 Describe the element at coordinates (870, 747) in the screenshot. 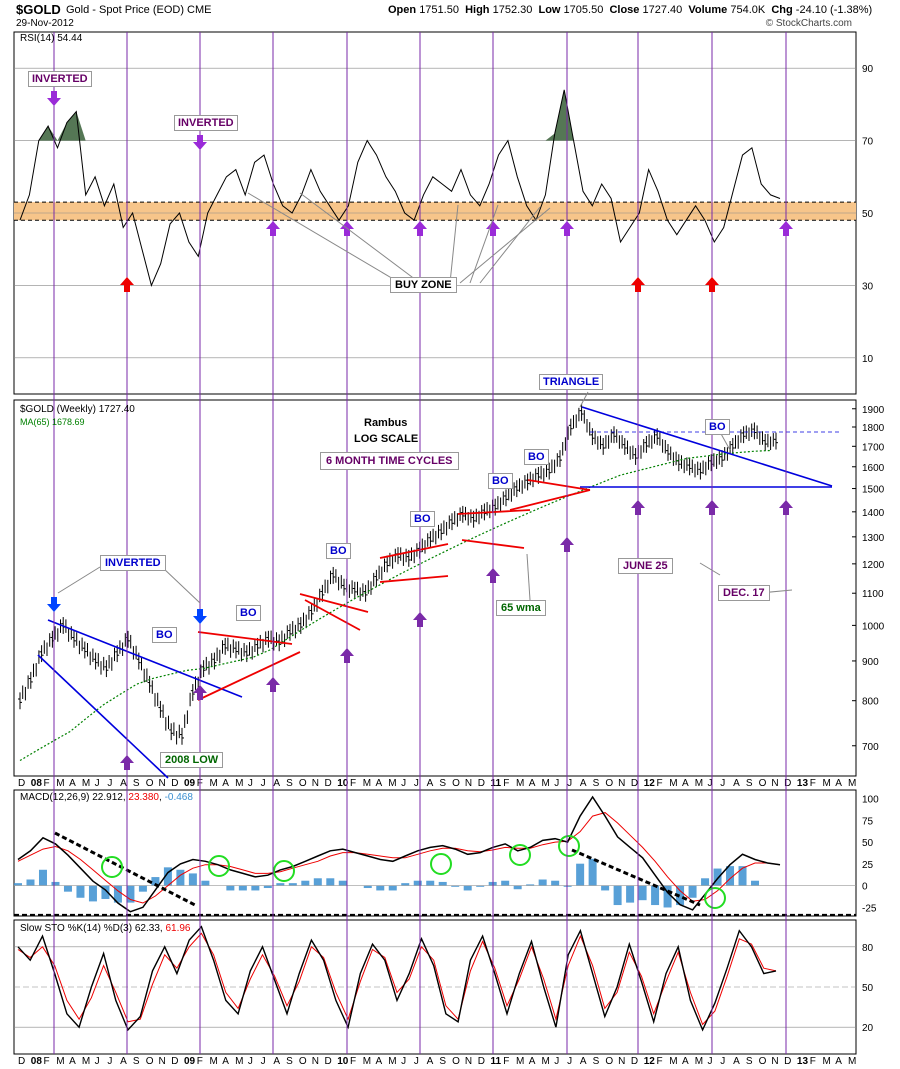

I see `price-tick-label: 700` at that location.